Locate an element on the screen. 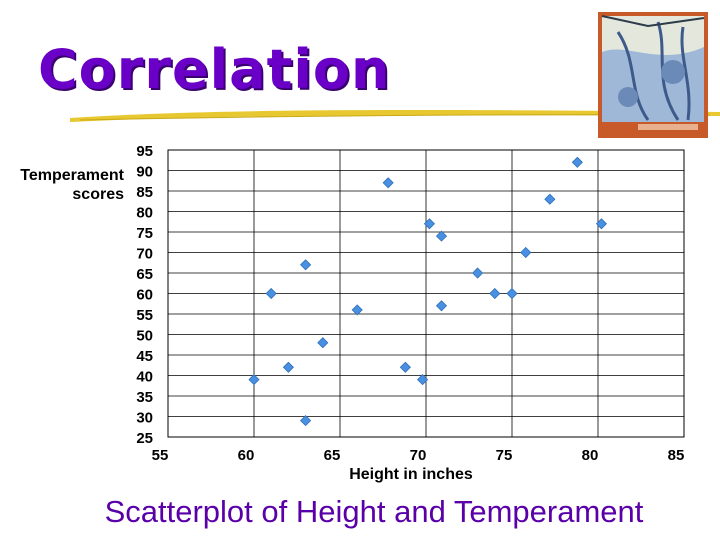 Image resolution: width=720 pixels, height=540 pixels. x-axis-label: Height in inches is located at coordinates (411, 474).